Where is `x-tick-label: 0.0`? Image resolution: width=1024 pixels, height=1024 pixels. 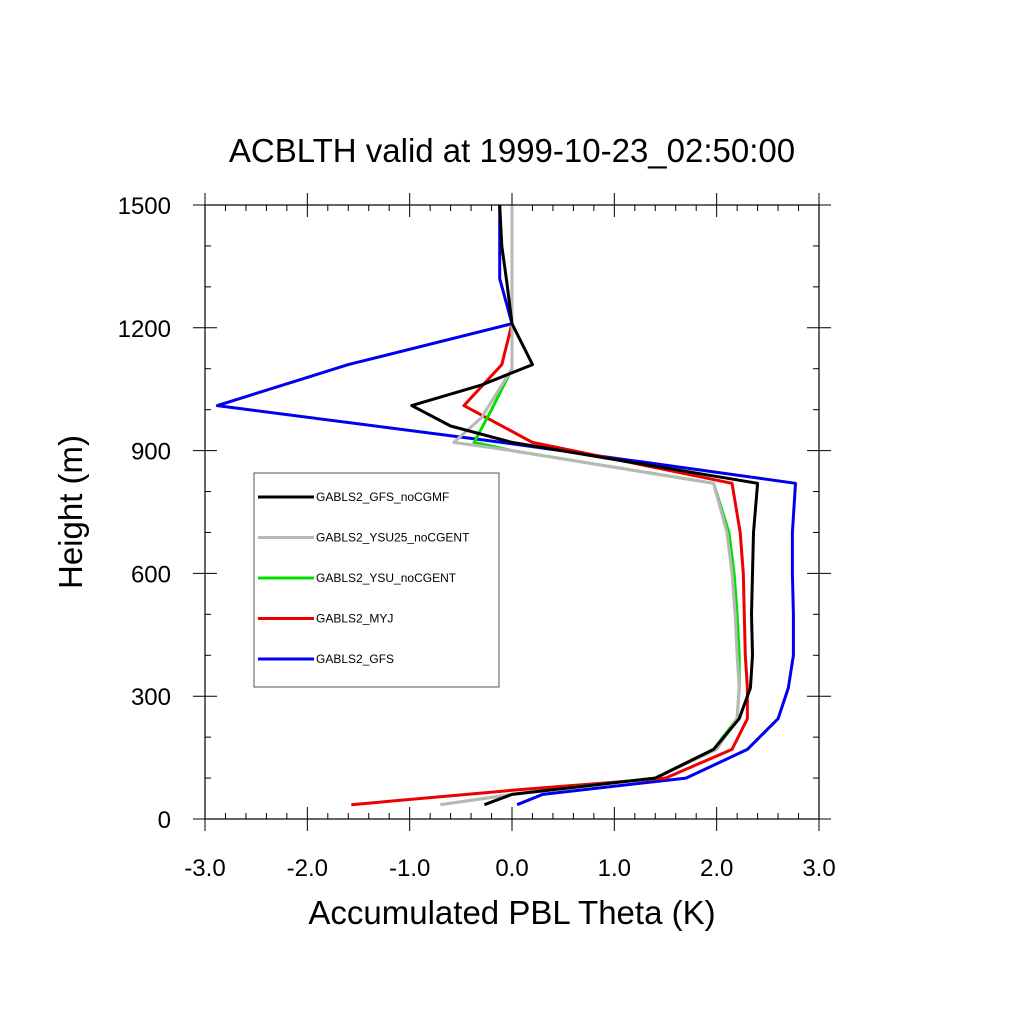
x-tick-label: 0.0 is located at coordinates (511, 868).